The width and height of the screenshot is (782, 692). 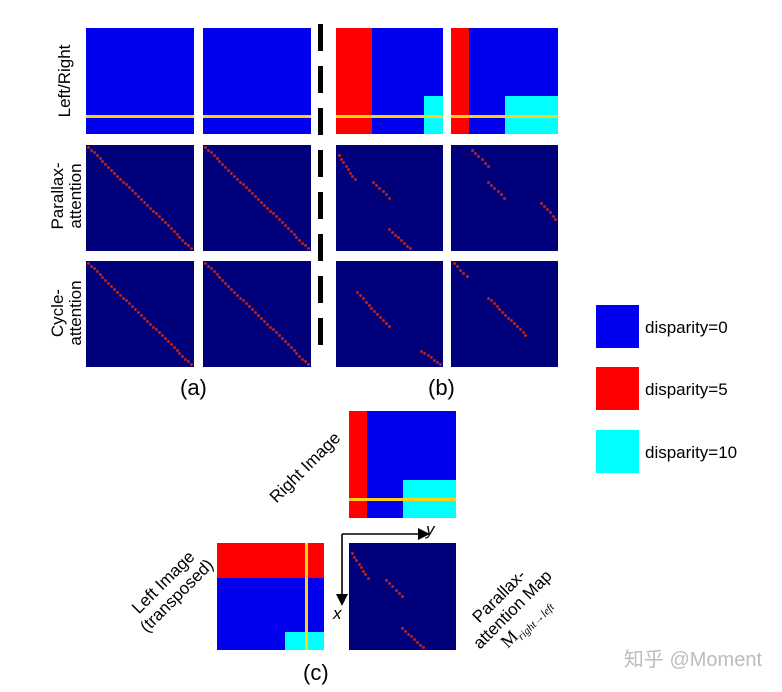 I want to click on row-label-left-right: Left/Right, so click(x=64, y=81).